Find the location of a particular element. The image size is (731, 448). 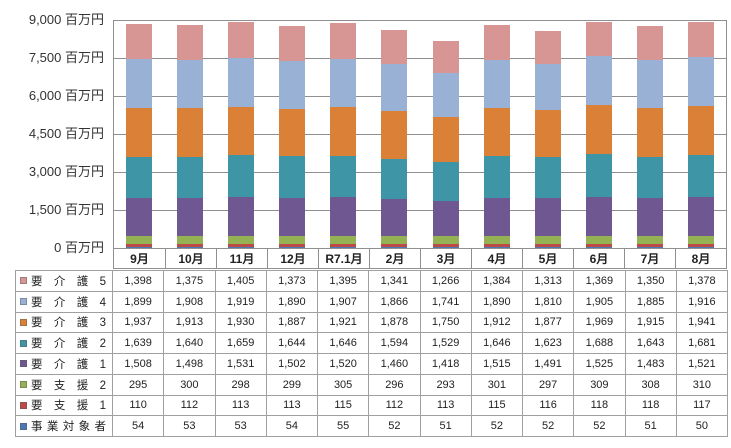

value-cell: 1,502 is located at coordinates (292, 364).